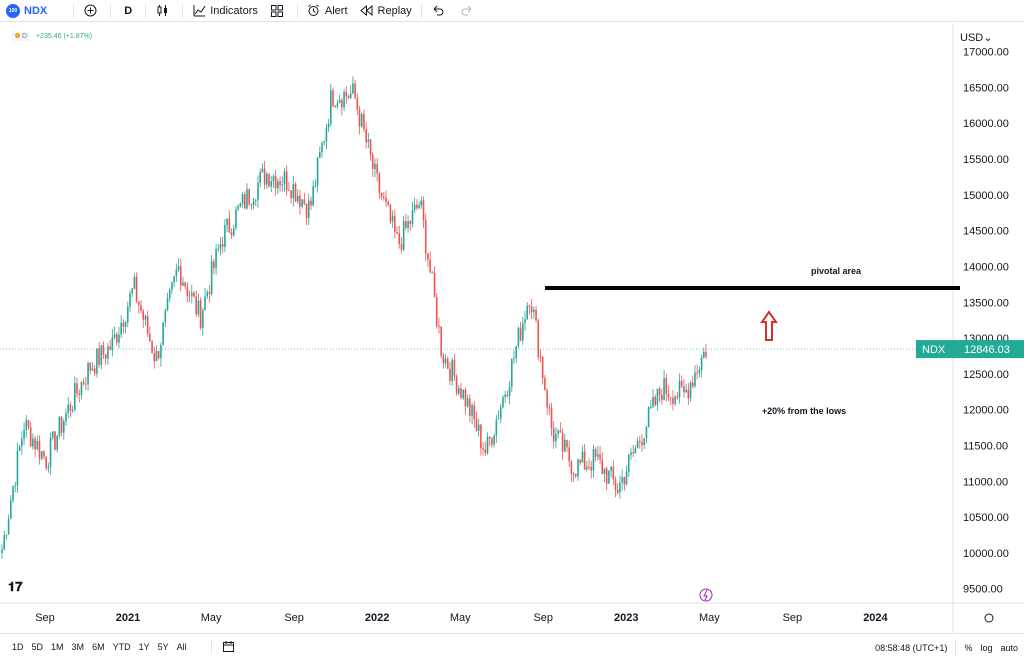 This screenshot has width=1024, height=660. I want to click on range-button-5d: 5D, so click(37, 647).